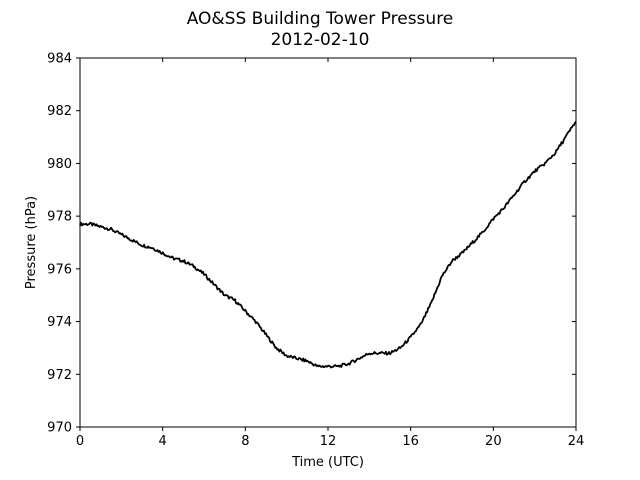 This screenshot has height=480, width=640. Describe the element at coordinates (320, 19) in the screenshot. I see `chart-title: AO&SS Building Tower Pressure` at that location.